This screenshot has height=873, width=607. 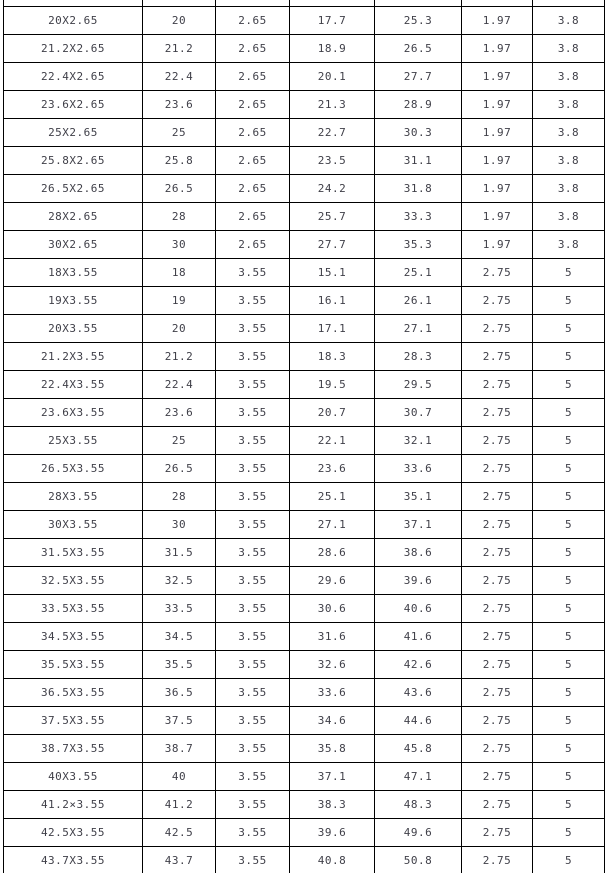 I want to click on table-row: 43.7X3.55 43.7 3.55 40.8 50.8 2.75 5, so click(x=304, y=859).